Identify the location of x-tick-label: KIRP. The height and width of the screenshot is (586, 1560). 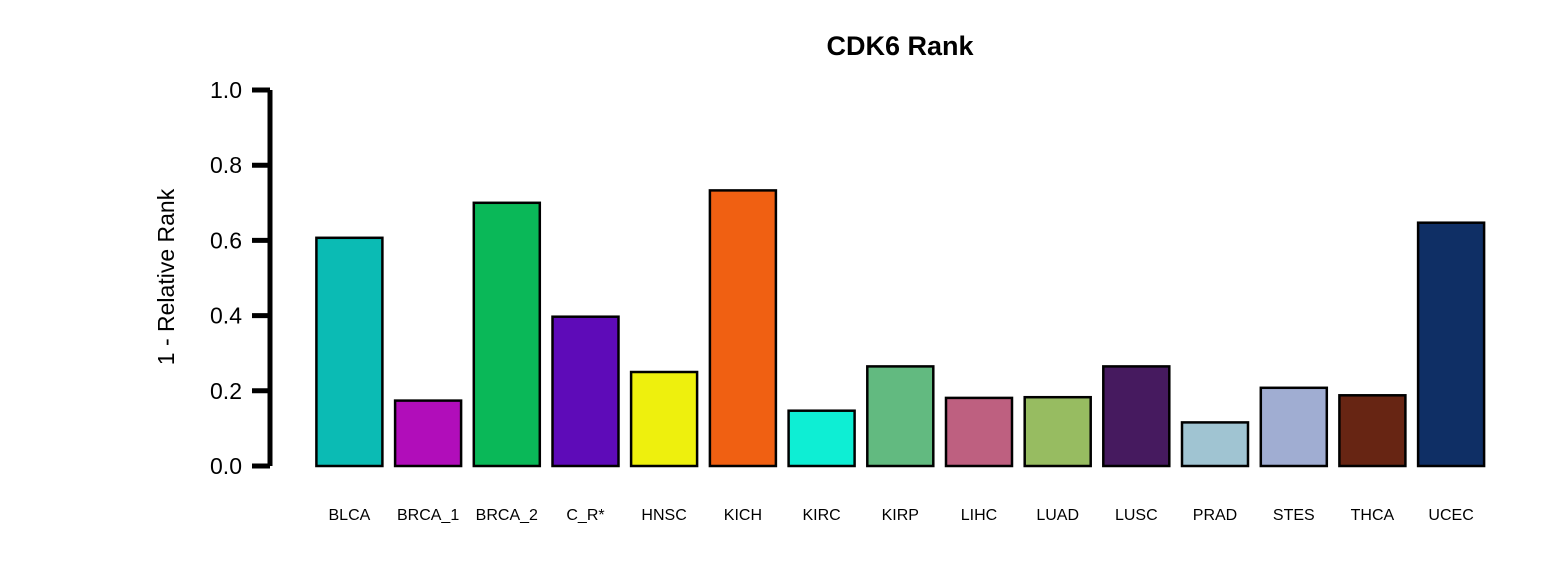
(900, 515).